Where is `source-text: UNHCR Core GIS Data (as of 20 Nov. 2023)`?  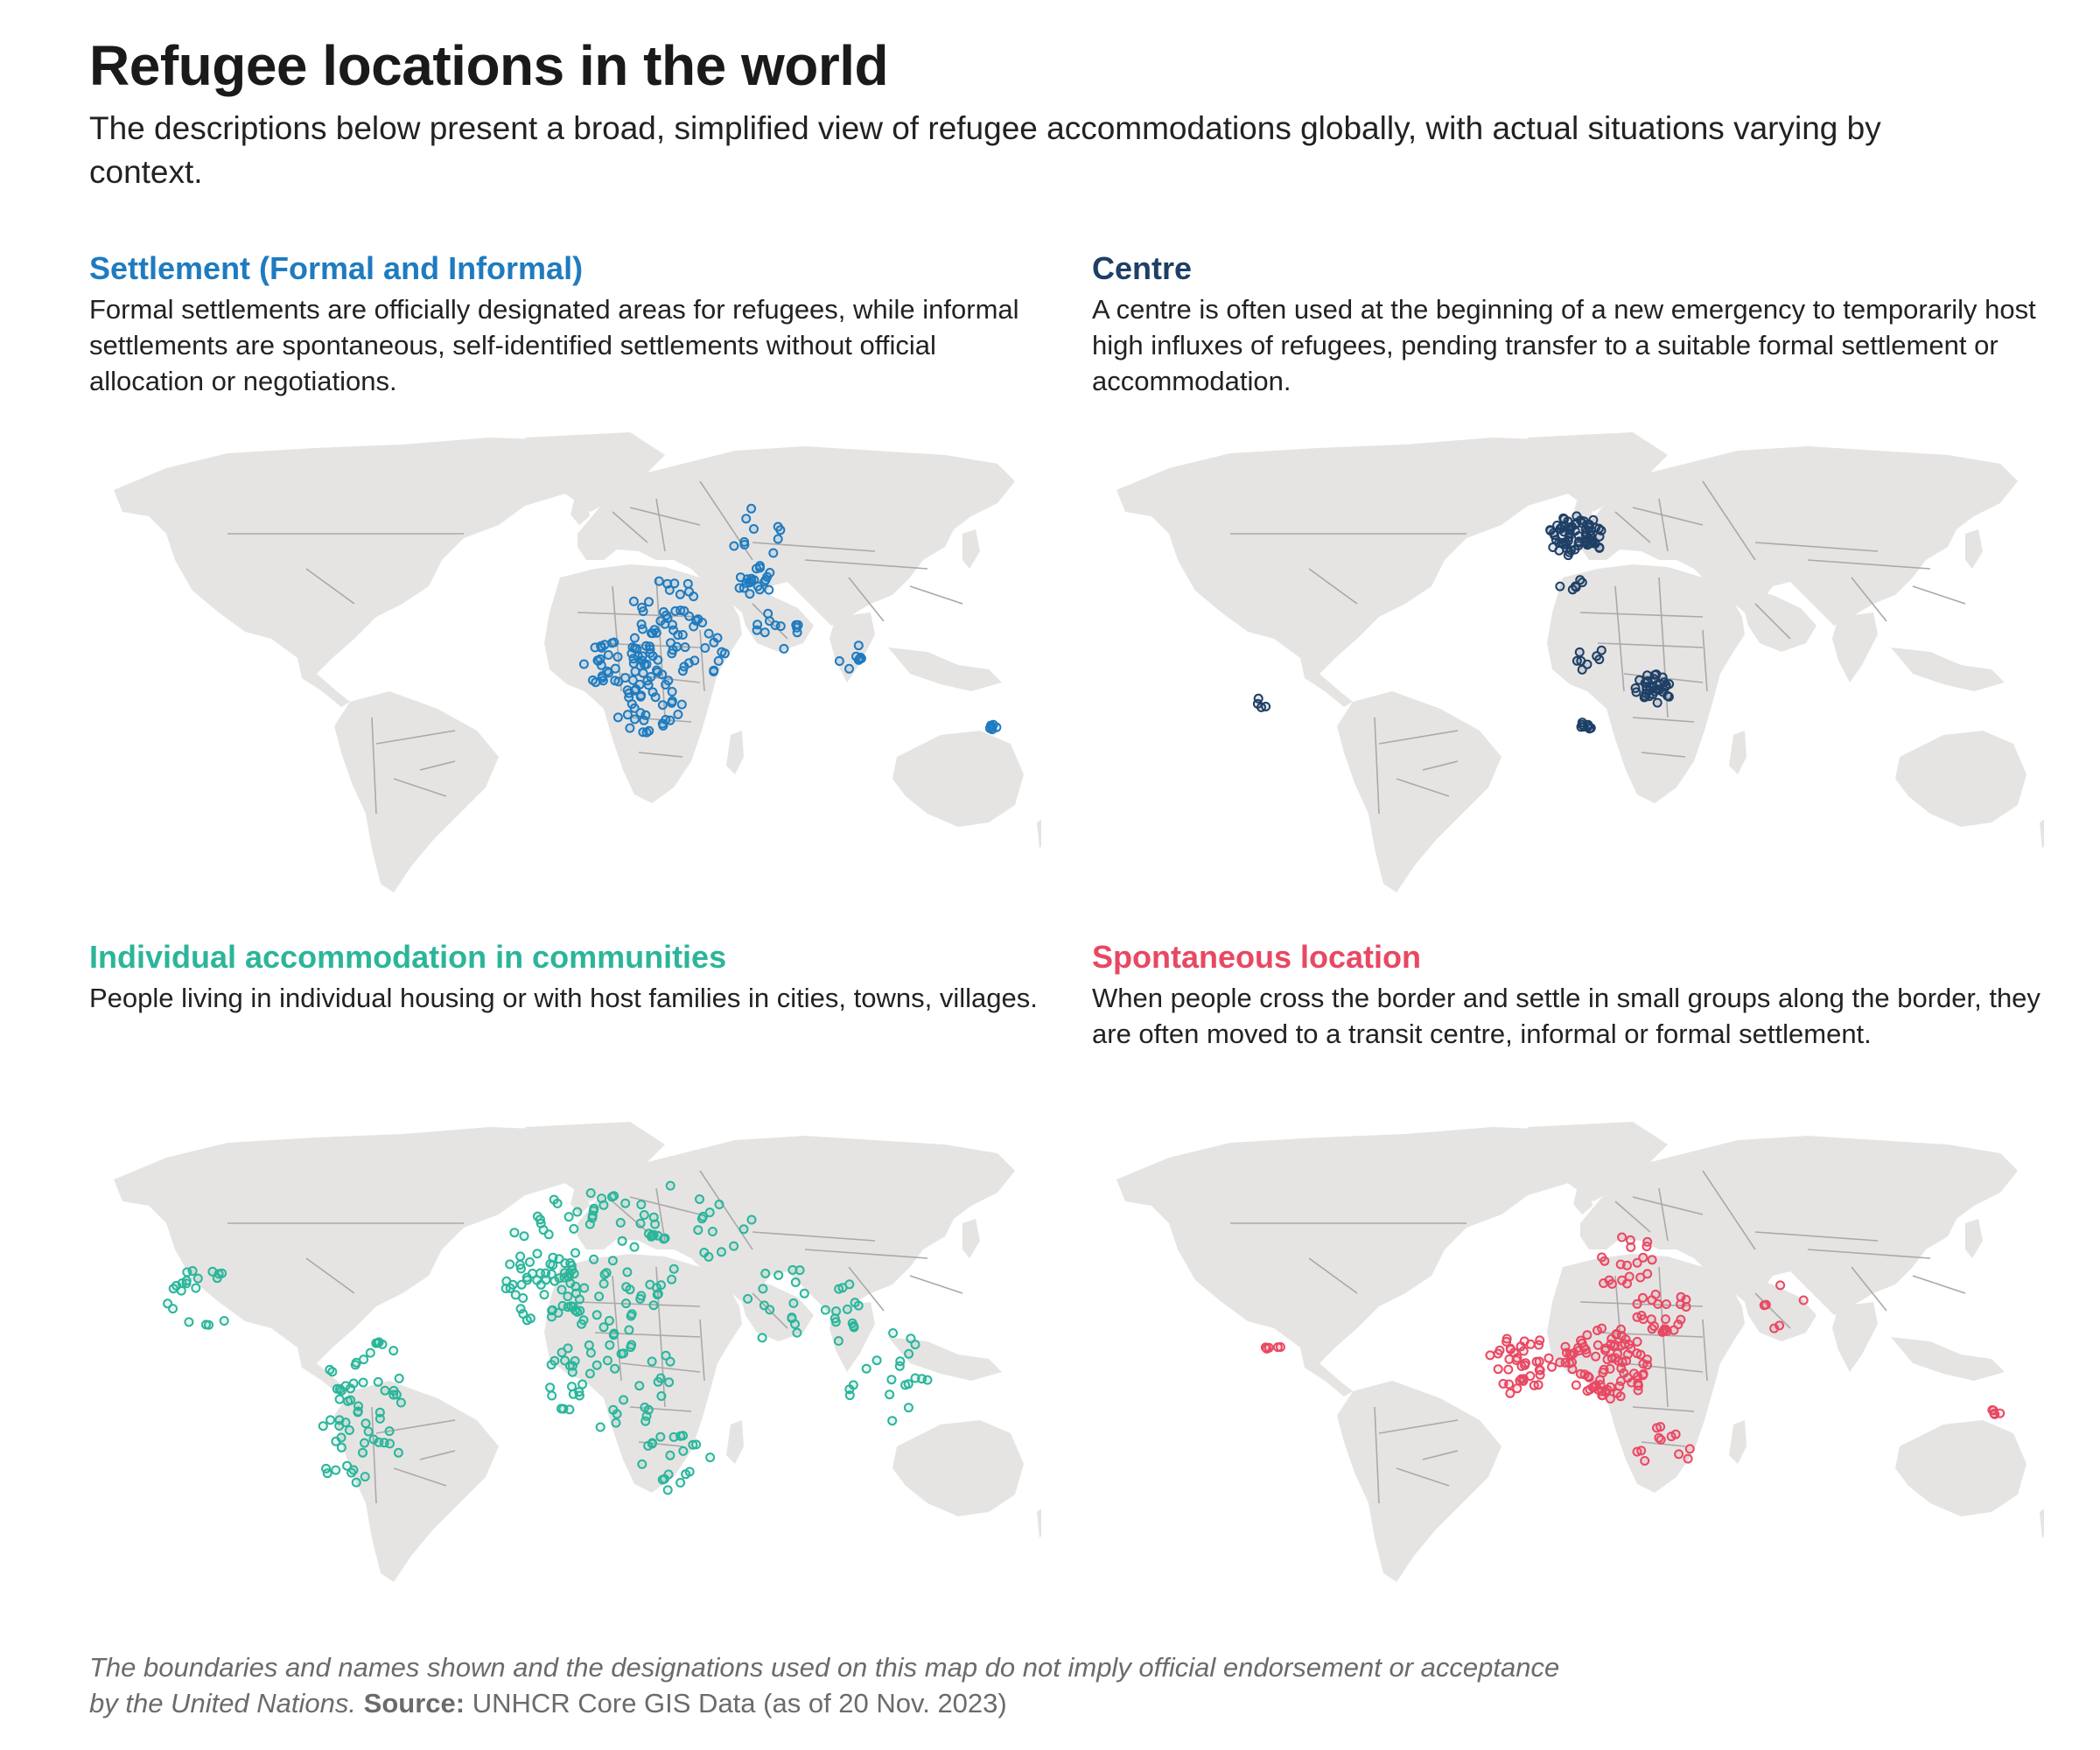 source-text: UNHCR Core GIS Data (as of 20 Nov. 2023) is located at coordinates (739, 1703).